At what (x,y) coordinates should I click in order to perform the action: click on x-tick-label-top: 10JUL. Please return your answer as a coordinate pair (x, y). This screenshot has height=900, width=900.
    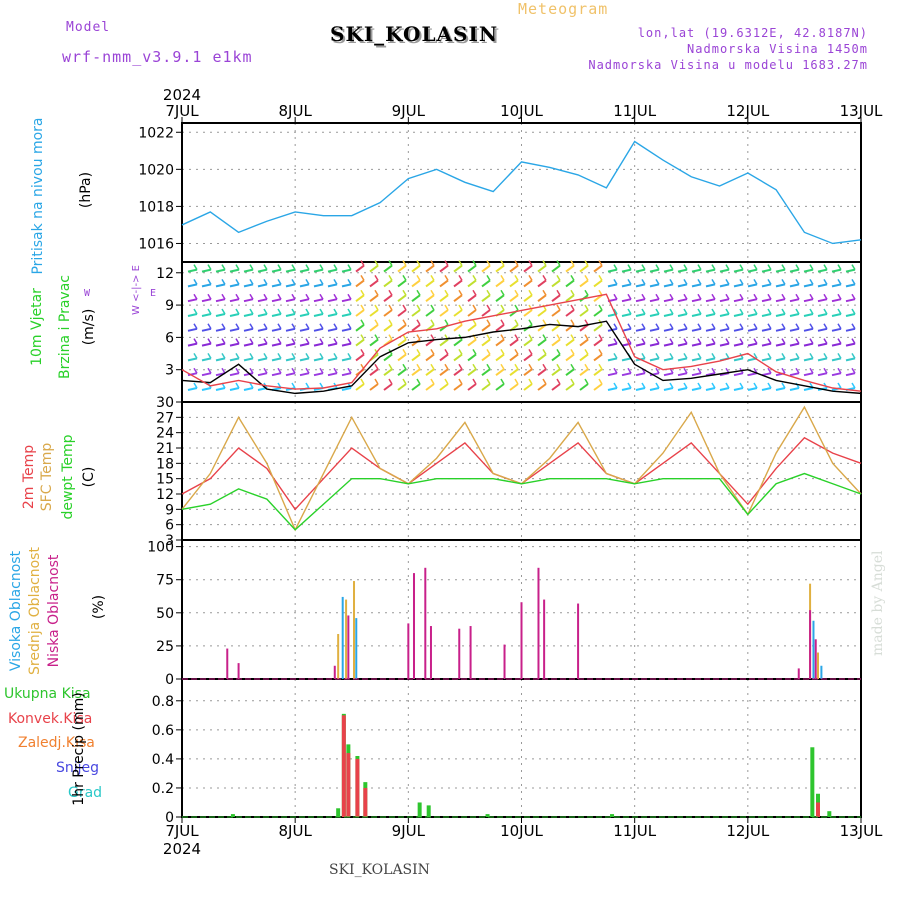
    Looking at the image, I should click on (521, 111).